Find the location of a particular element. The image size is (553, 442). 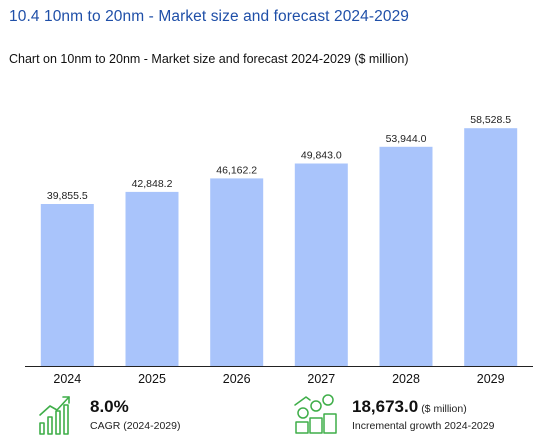

data-label-2026: 46,162.2 is located at coordinates (236, 170).